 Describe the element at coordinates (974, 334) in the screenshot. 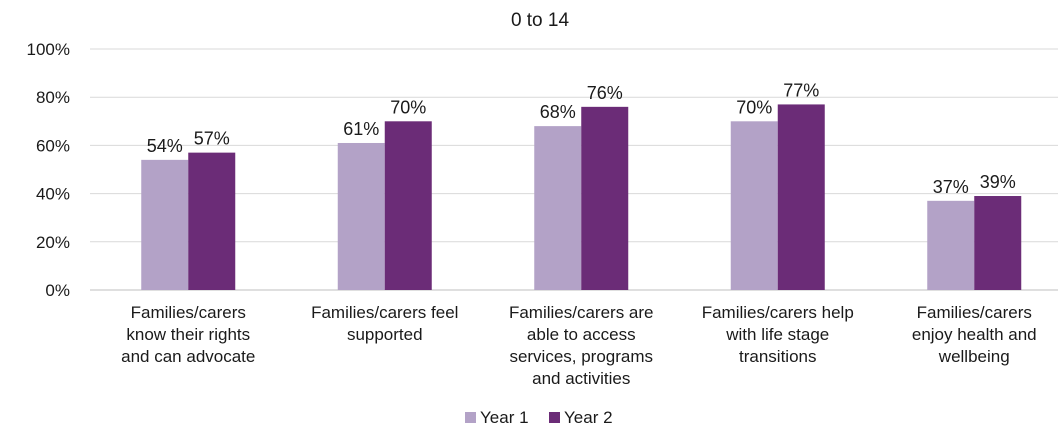

I see `x-category-label: Families/carers enjoy health and wellbeing` at that location.